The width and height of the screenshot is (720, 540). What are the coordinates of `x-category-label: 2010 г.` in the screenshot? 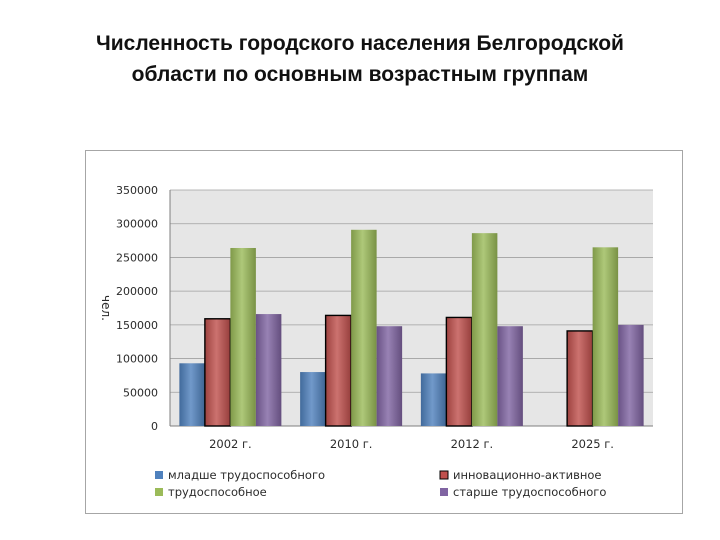 It's located at (351, 444).